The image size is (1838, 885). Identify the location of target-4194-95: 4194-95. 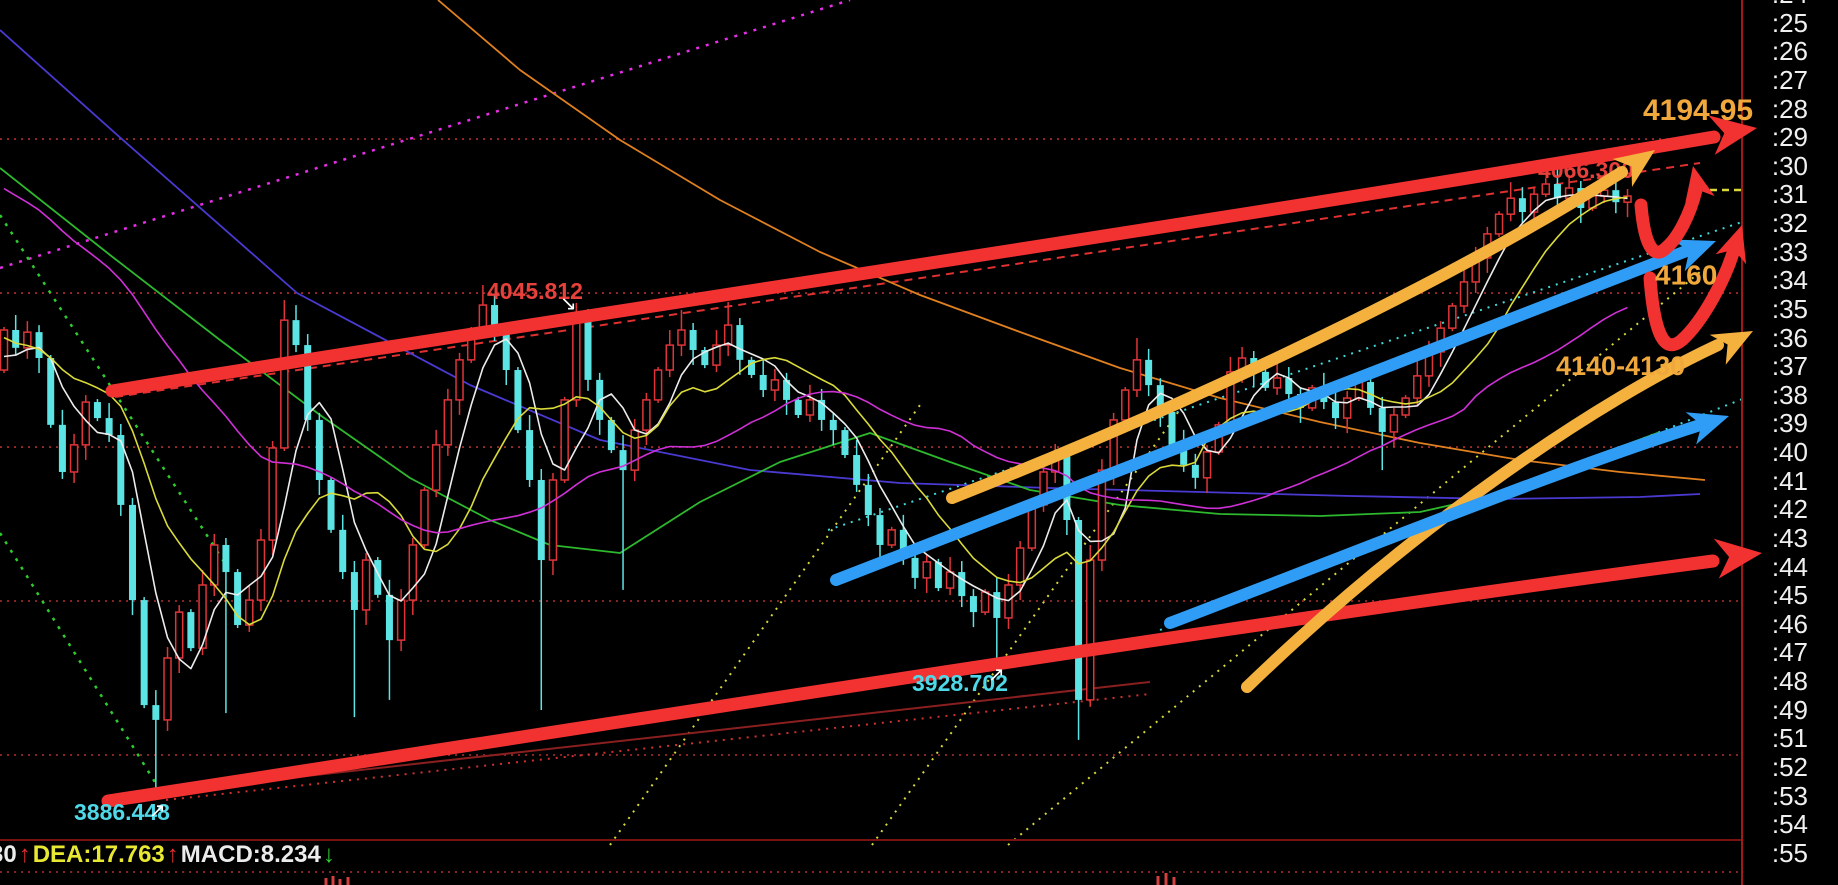
(1698, 110).